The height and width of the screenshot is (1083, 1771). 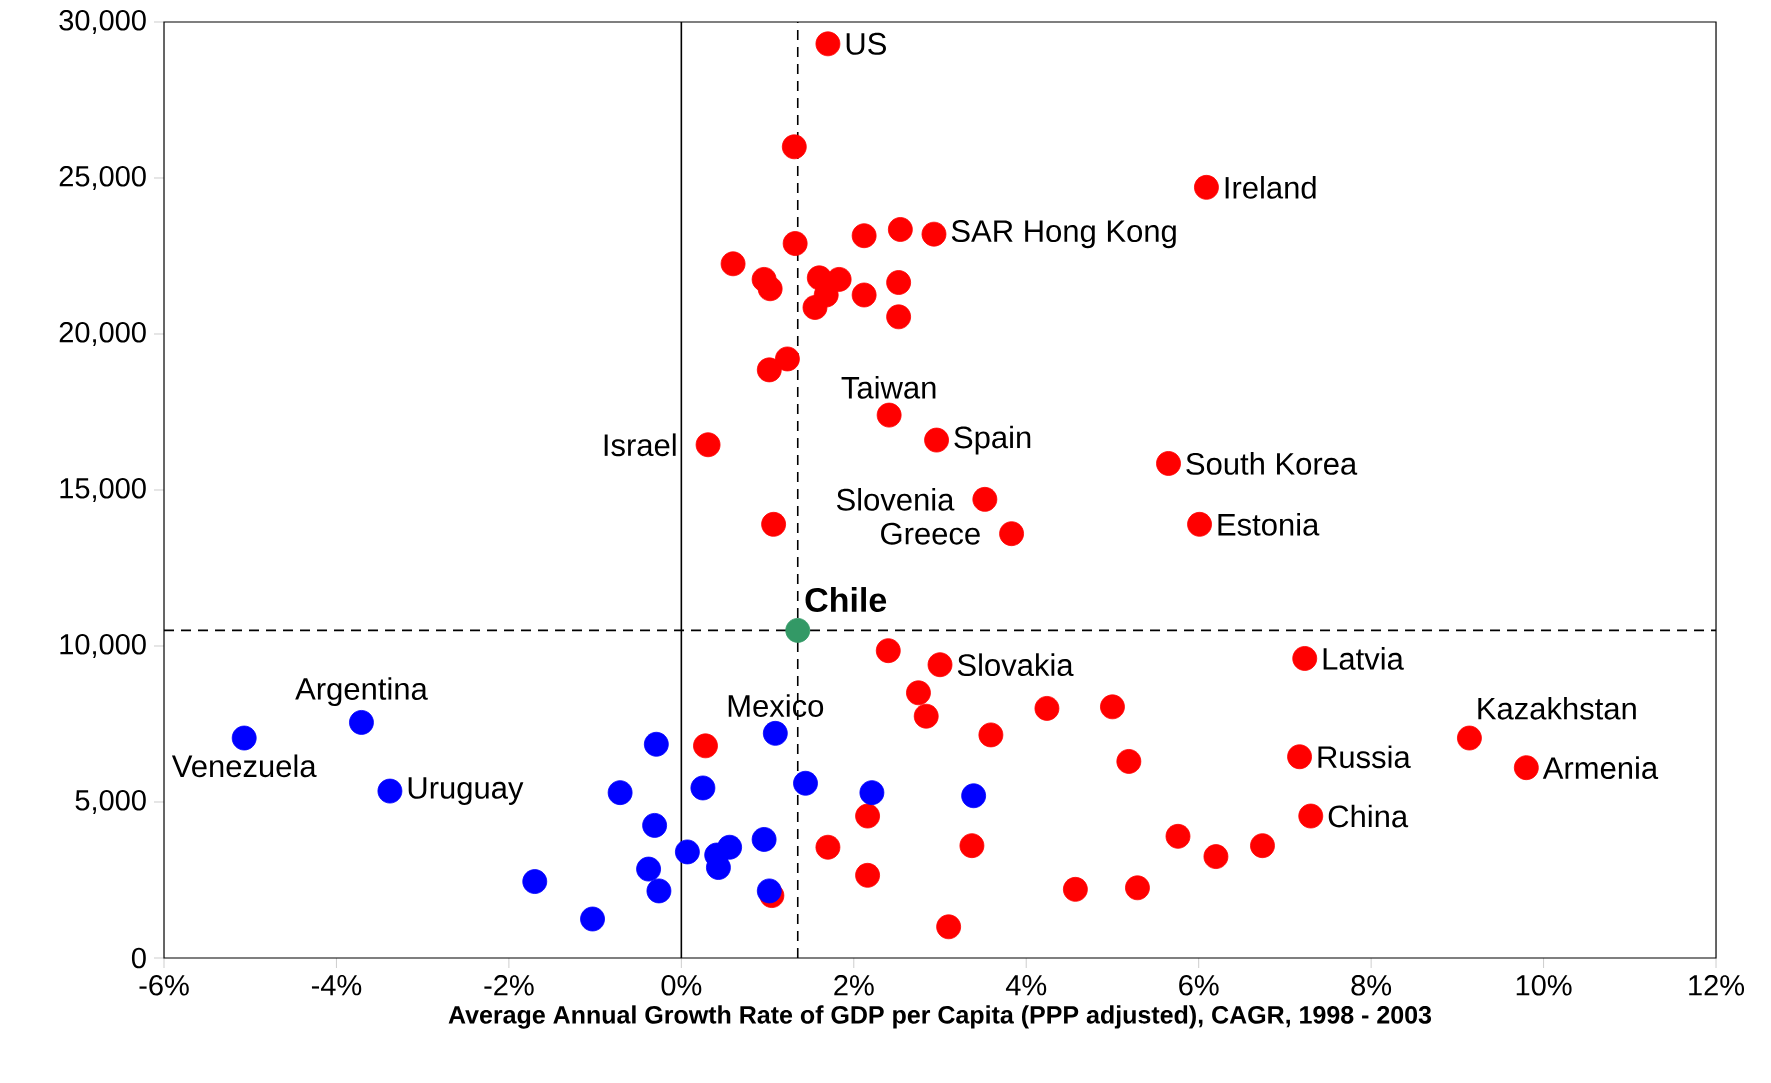 I want to click on x-tick-label: 10%, so click(x=1544, y=985).